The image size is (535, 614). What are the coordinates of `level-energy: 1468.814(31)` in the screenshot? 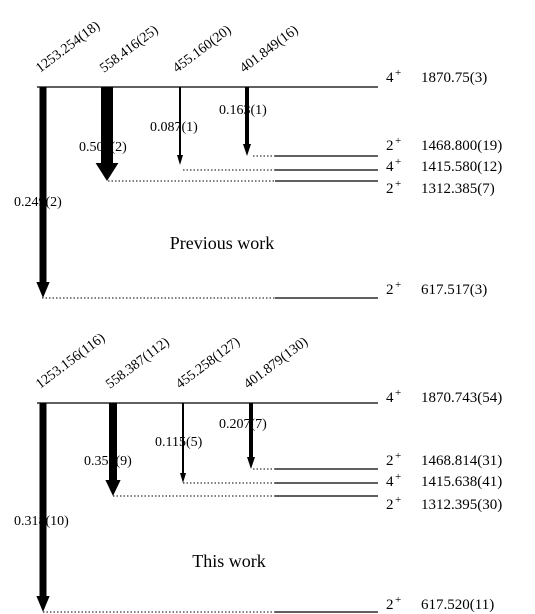 It's located at (461, 461).